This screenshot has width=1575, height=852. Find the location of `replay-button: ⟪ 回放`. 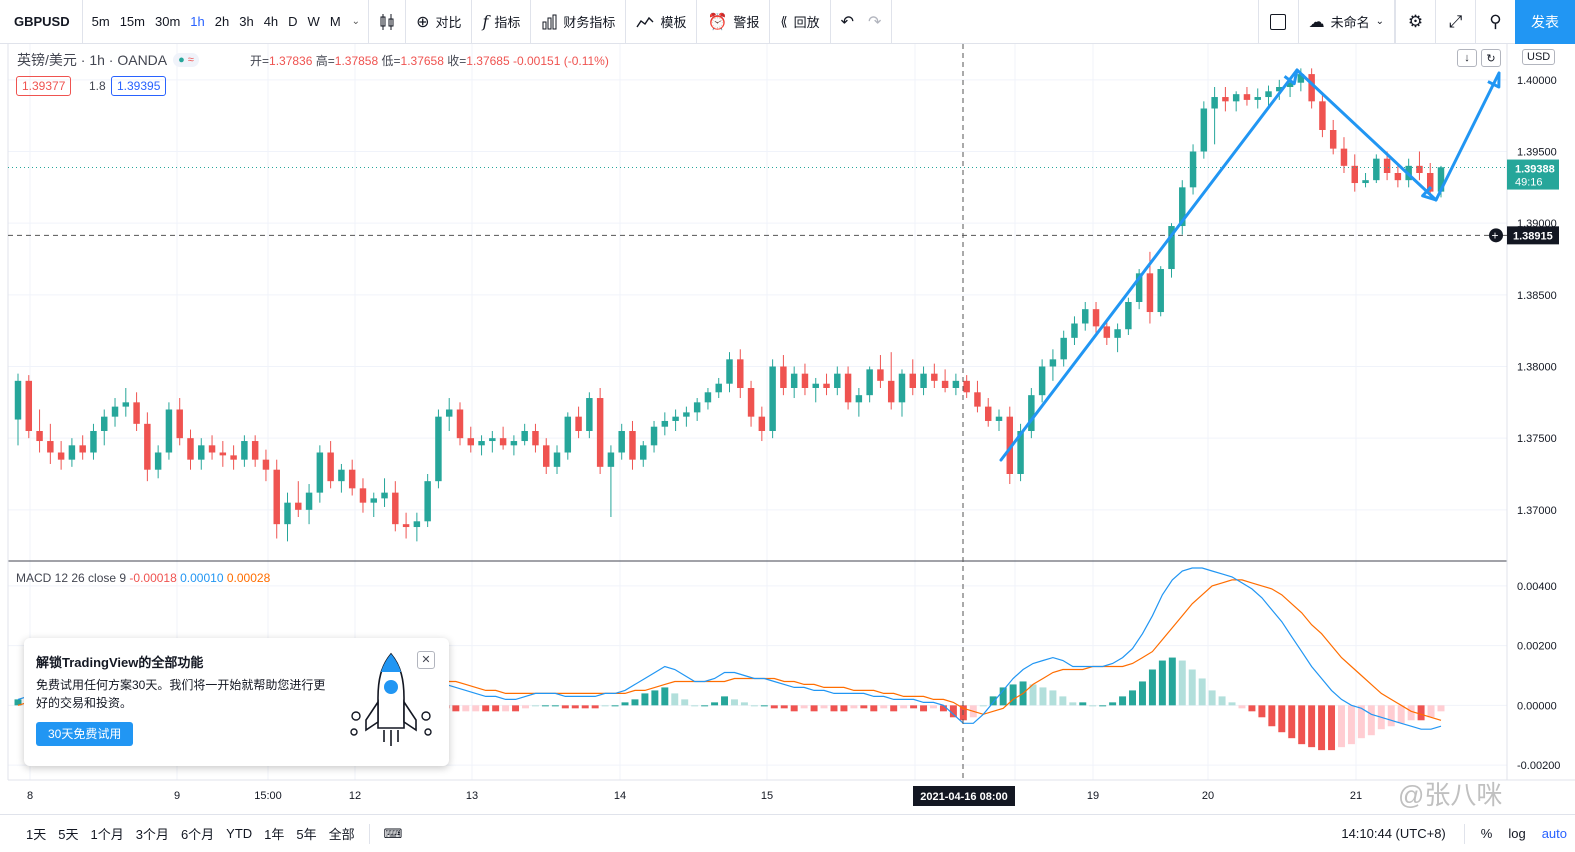

replay-button: ⟪ 回放 is located at coordinates (800, 22).